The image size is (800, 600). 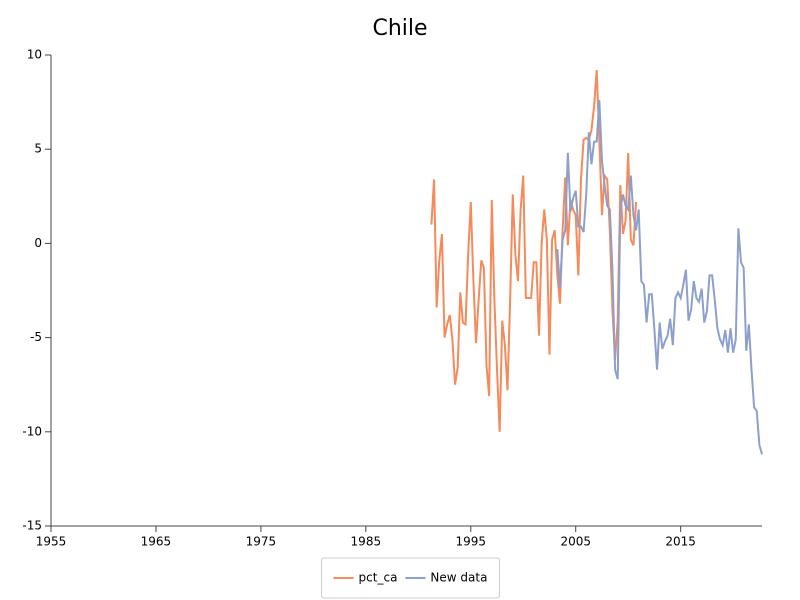 I want to click on x-tick-label: 1985, so click(x=366, y=542).